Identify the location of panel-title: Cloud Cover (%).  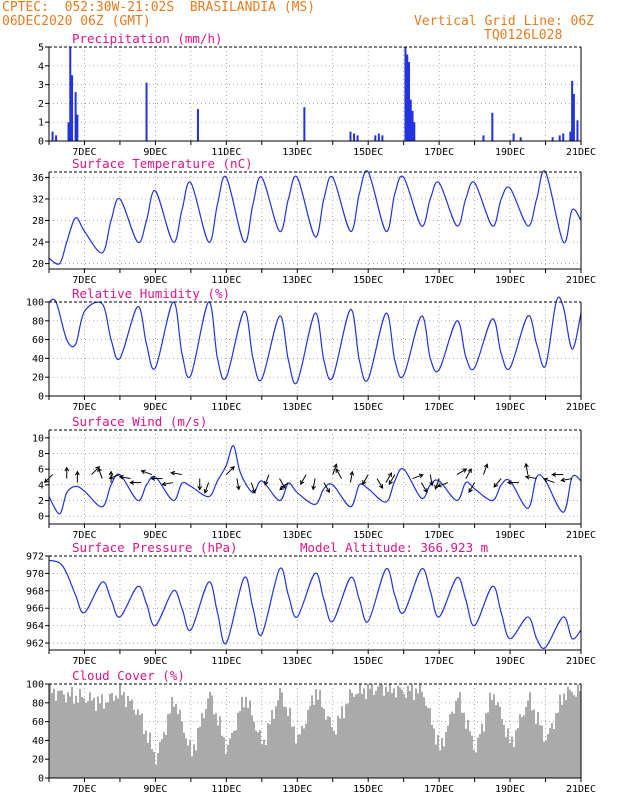
(128, 675).